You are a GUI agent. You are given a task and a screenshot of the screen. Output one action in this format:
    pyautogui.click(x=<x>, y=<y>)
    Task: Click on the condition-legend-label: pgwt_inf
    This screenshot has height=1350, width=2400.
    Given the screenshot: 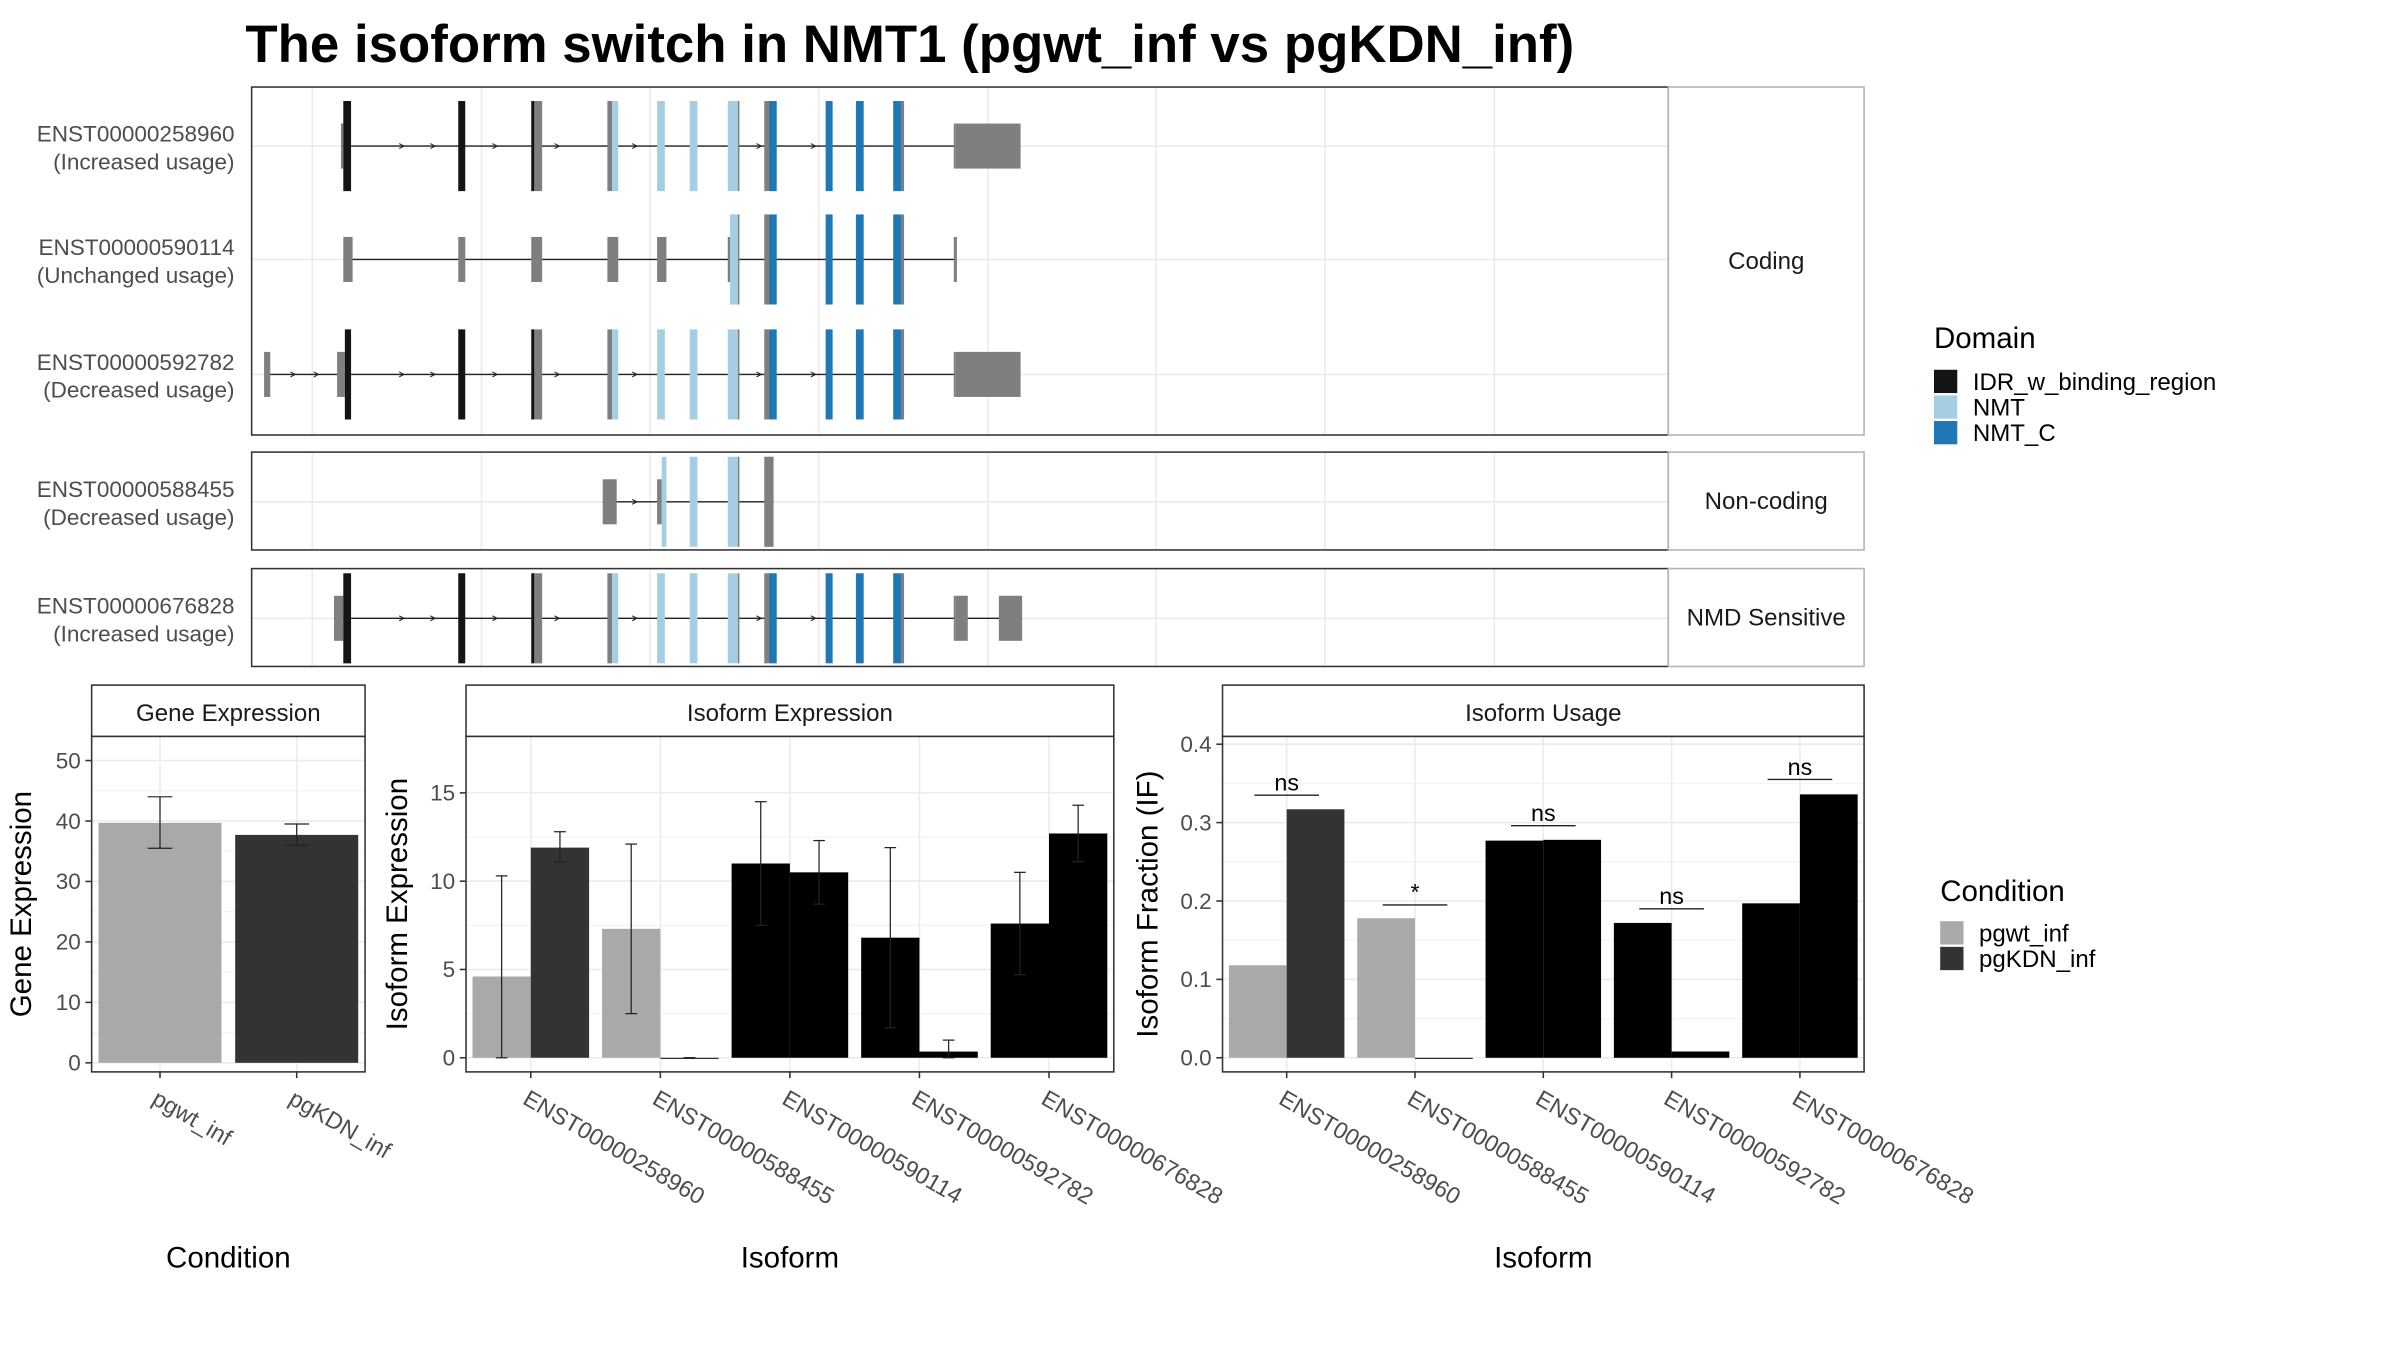 What is the action you would take?
    pyautogui.click(x=2024, y=933)
    